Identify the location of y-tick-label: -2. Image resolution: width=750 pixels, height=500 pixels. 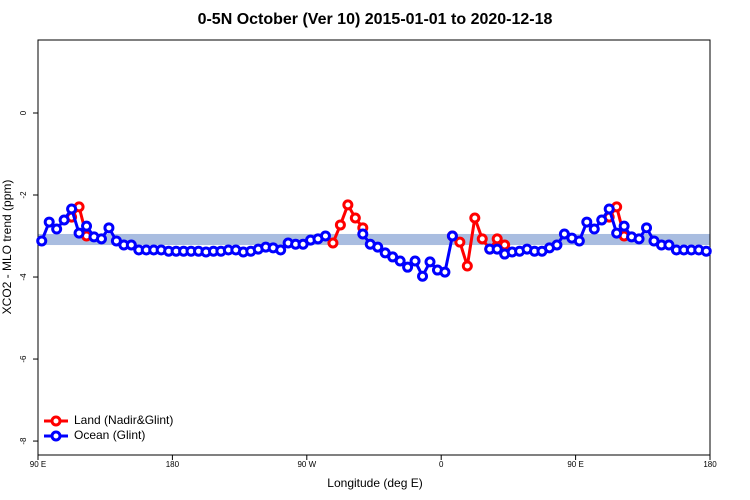
(23, 195).